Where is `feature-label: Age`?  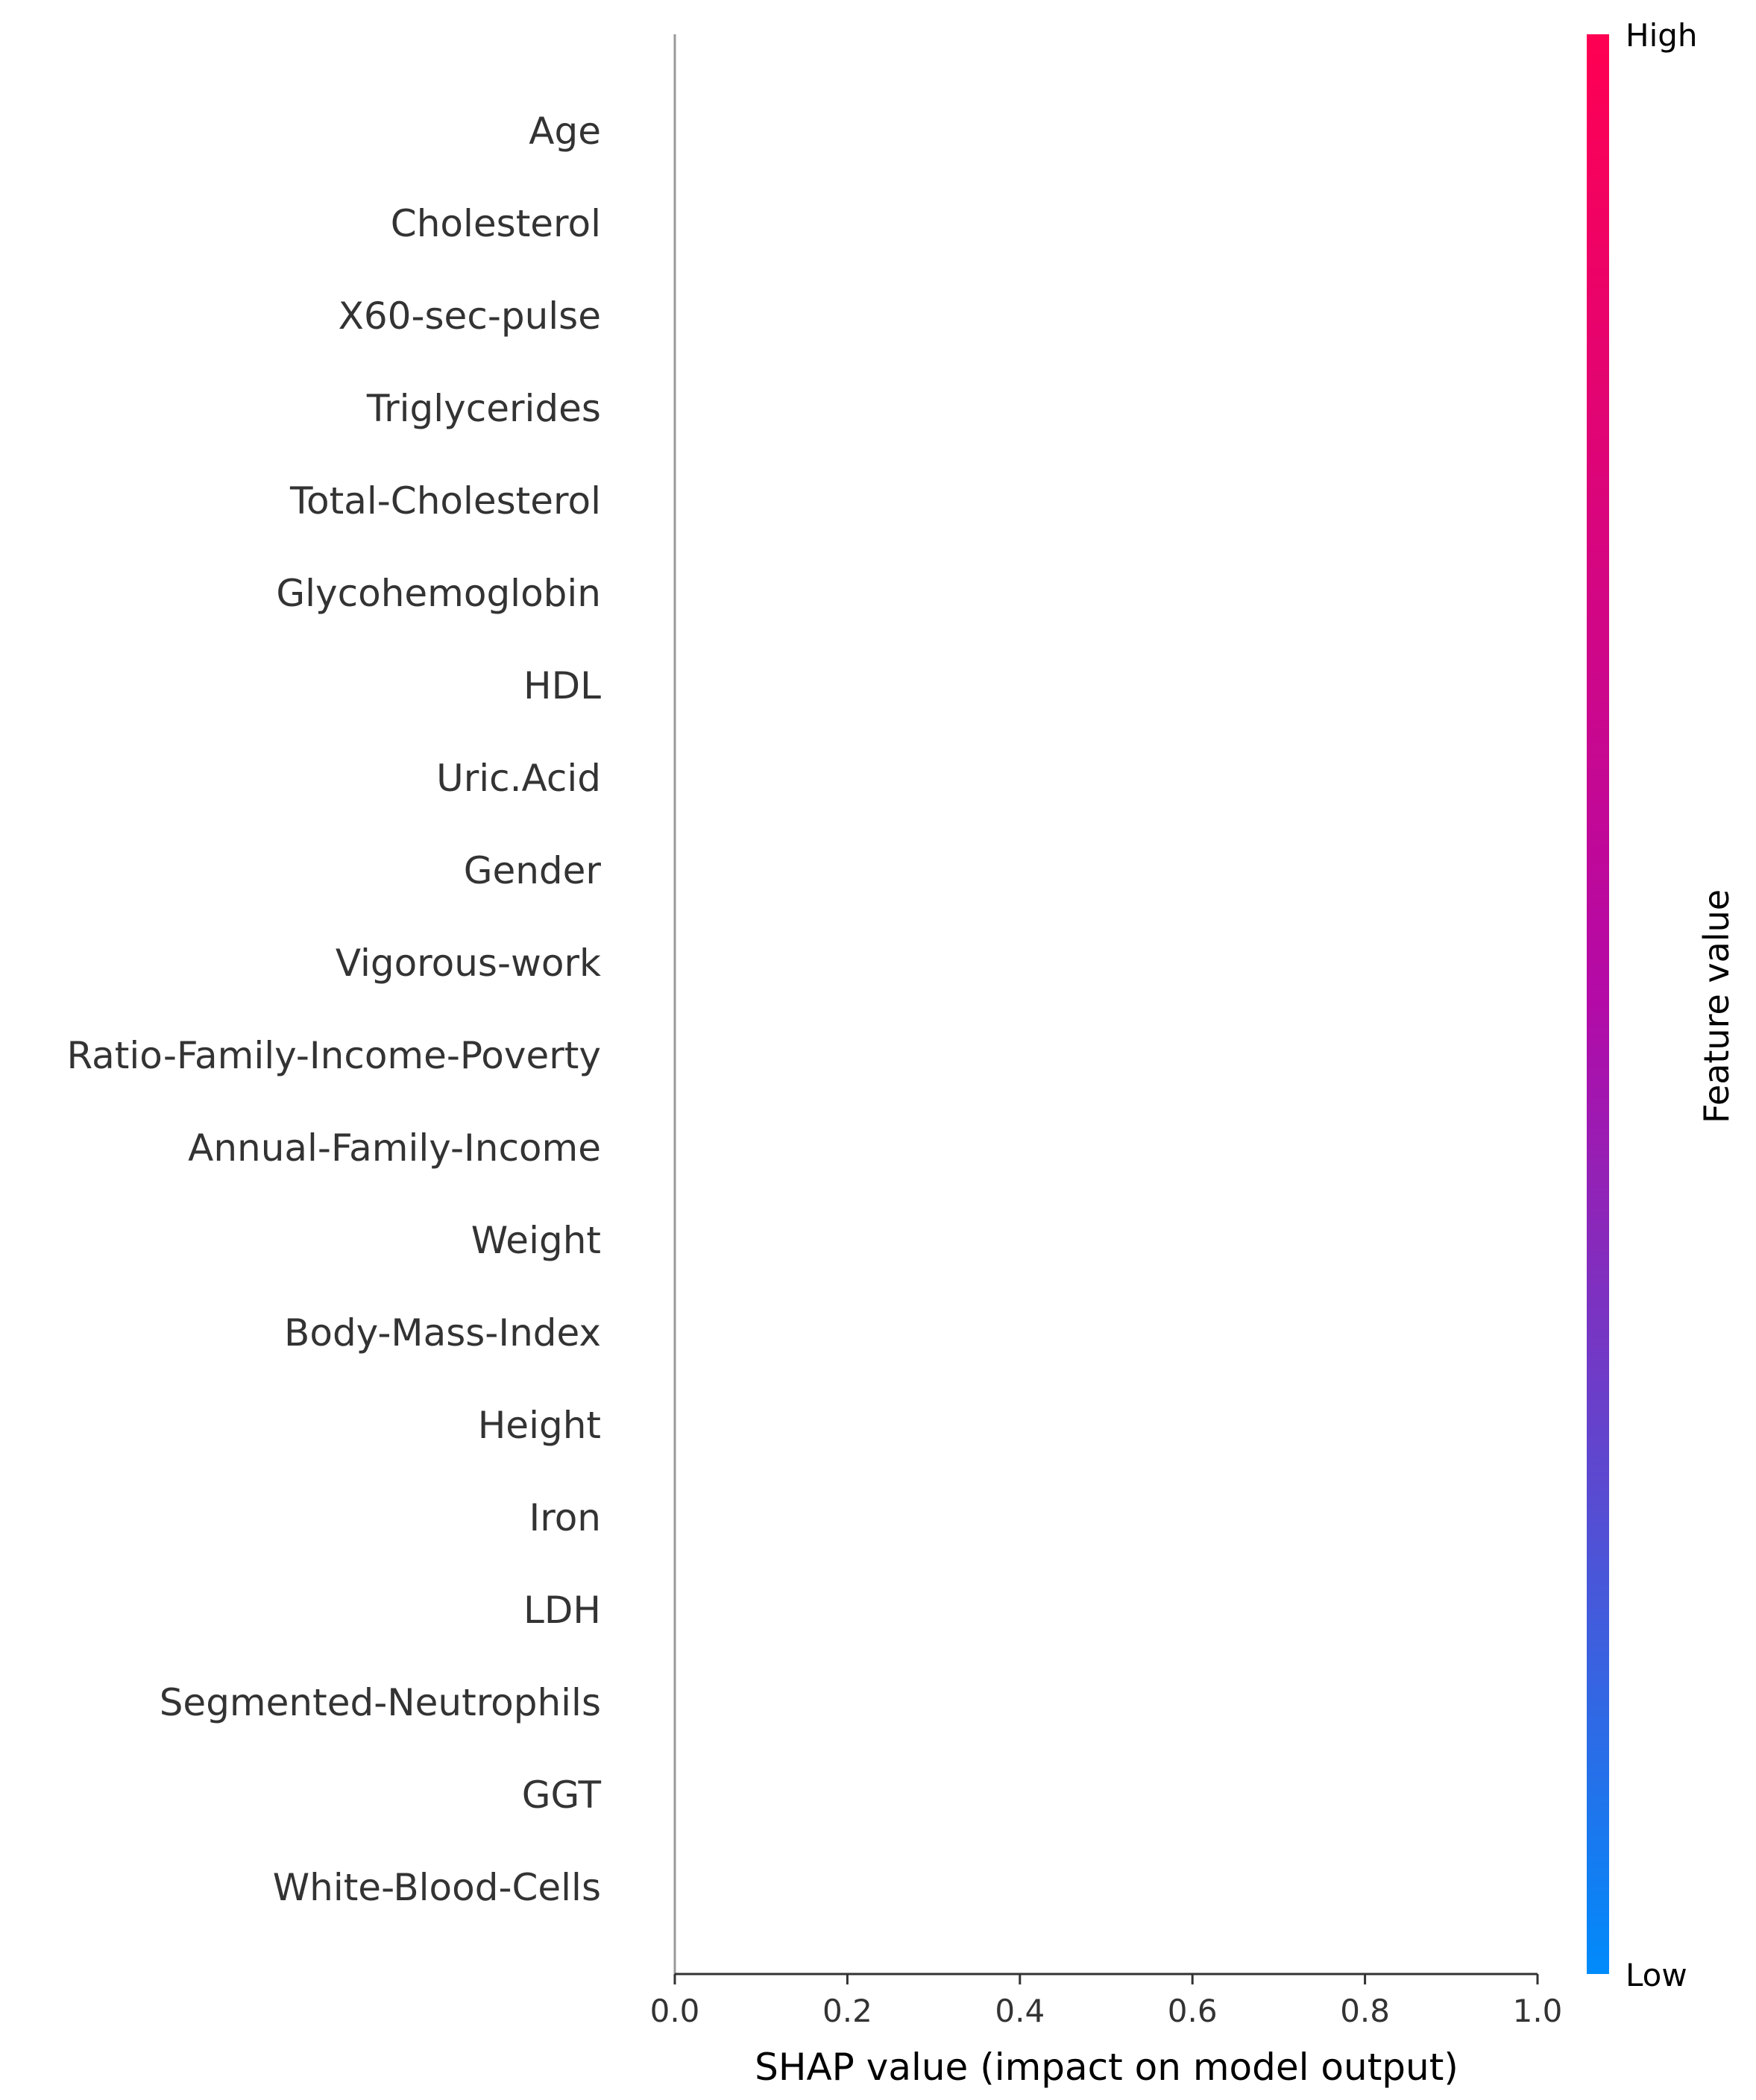 feature-label: Age is located at coordinates (565, 131).